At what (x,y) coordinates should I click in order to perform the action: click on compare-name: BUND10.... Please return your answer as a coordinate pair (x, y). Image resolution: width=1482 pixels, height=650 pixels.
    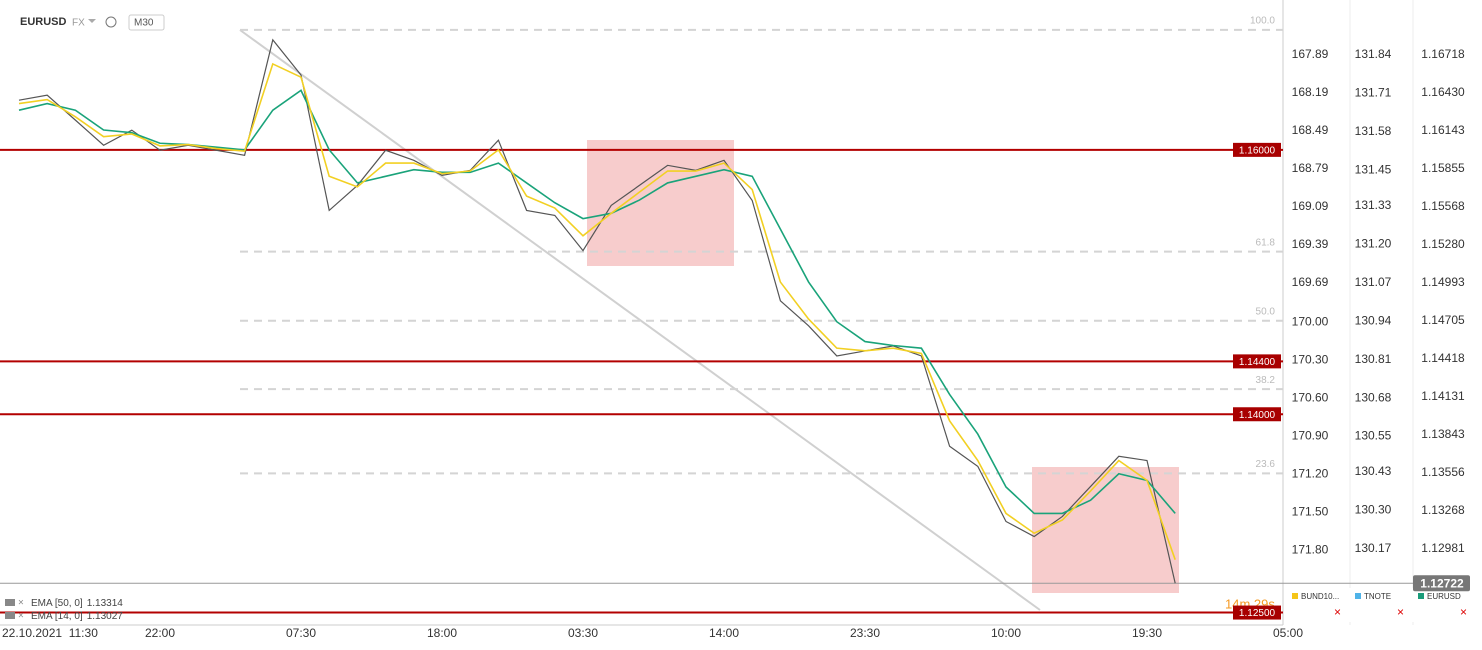
    Looking at the image, I should click on (1320, 596).